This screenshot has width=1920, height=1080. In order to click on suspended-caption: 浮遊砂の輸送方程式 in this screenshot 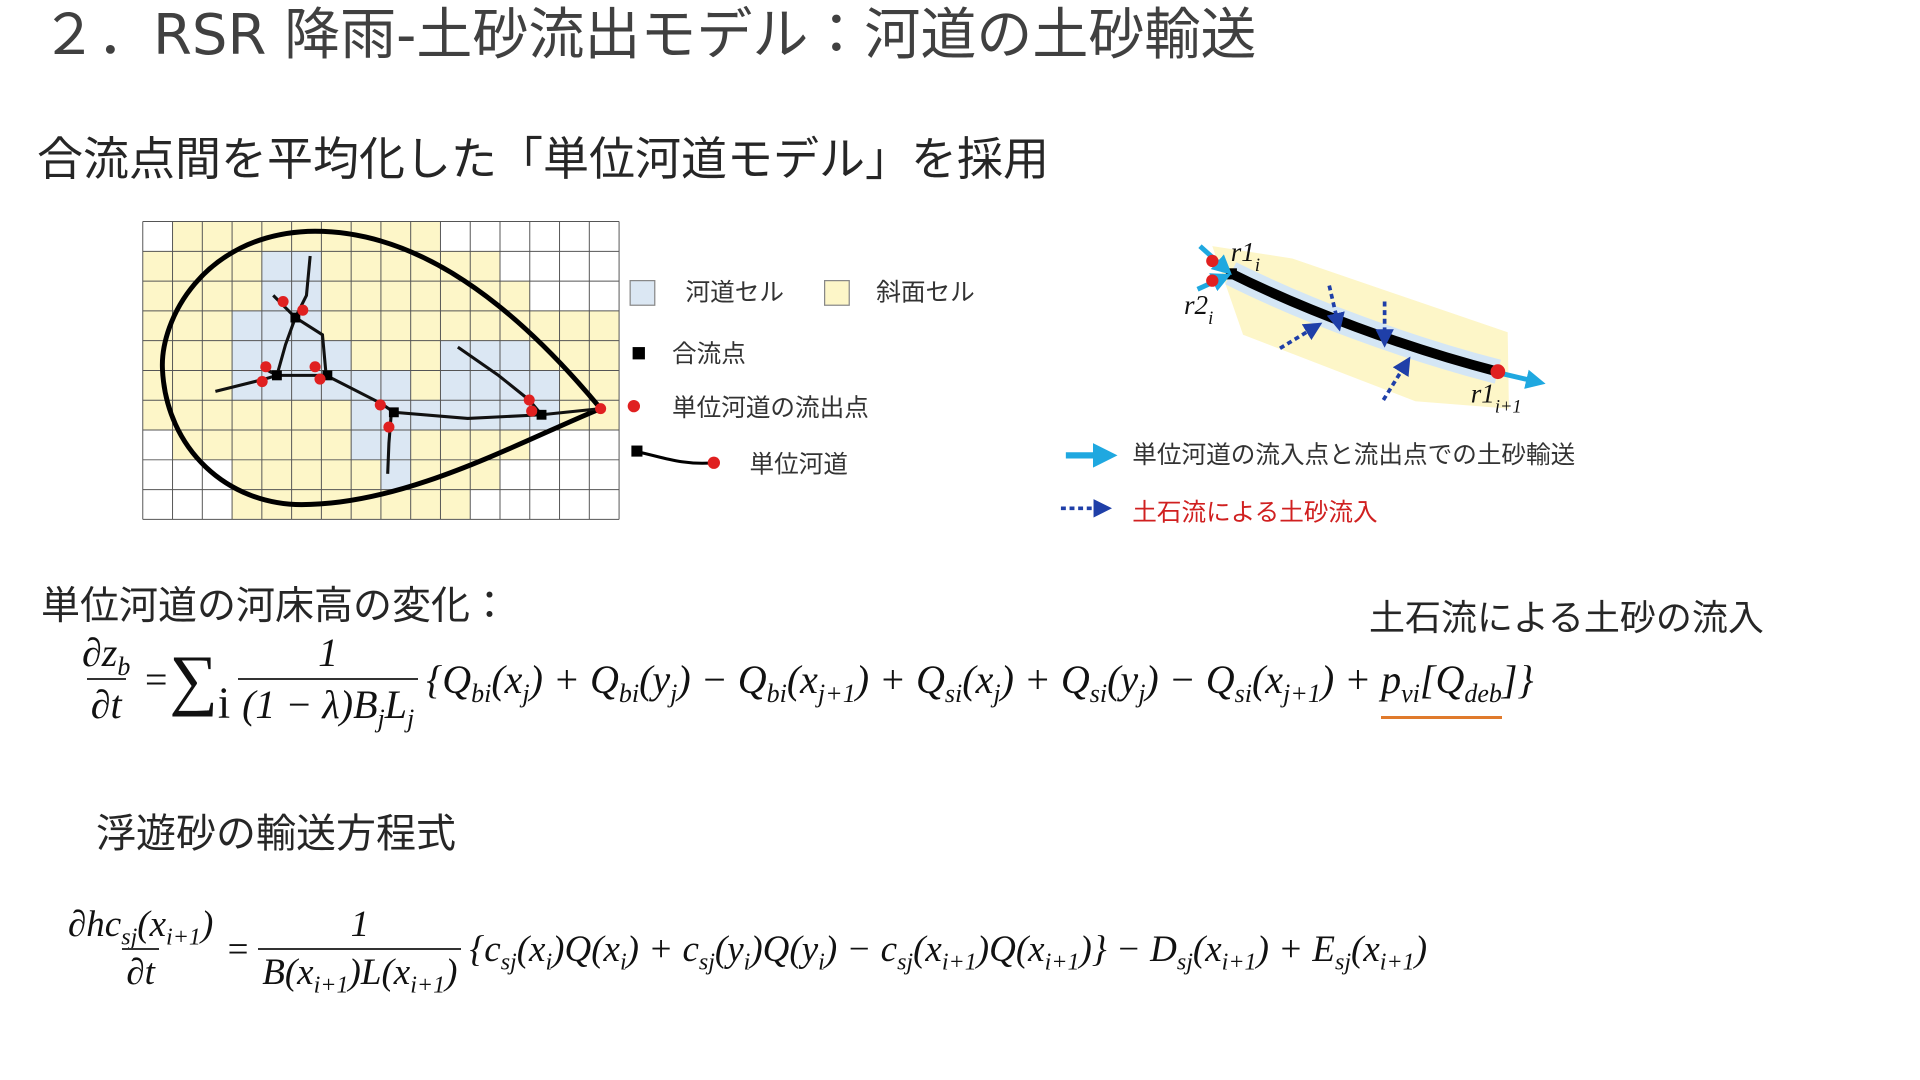, I will do `click(276, 834)`.